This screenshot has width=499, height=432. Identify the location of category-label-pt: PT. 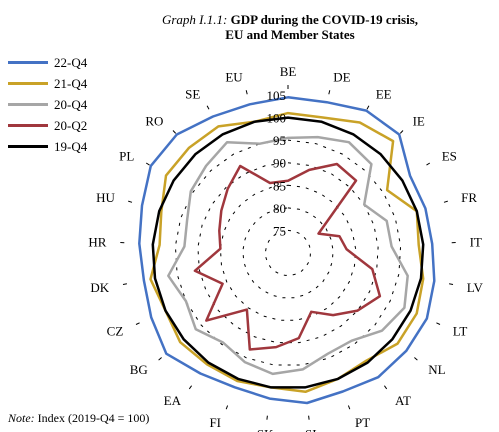
(362, 422).